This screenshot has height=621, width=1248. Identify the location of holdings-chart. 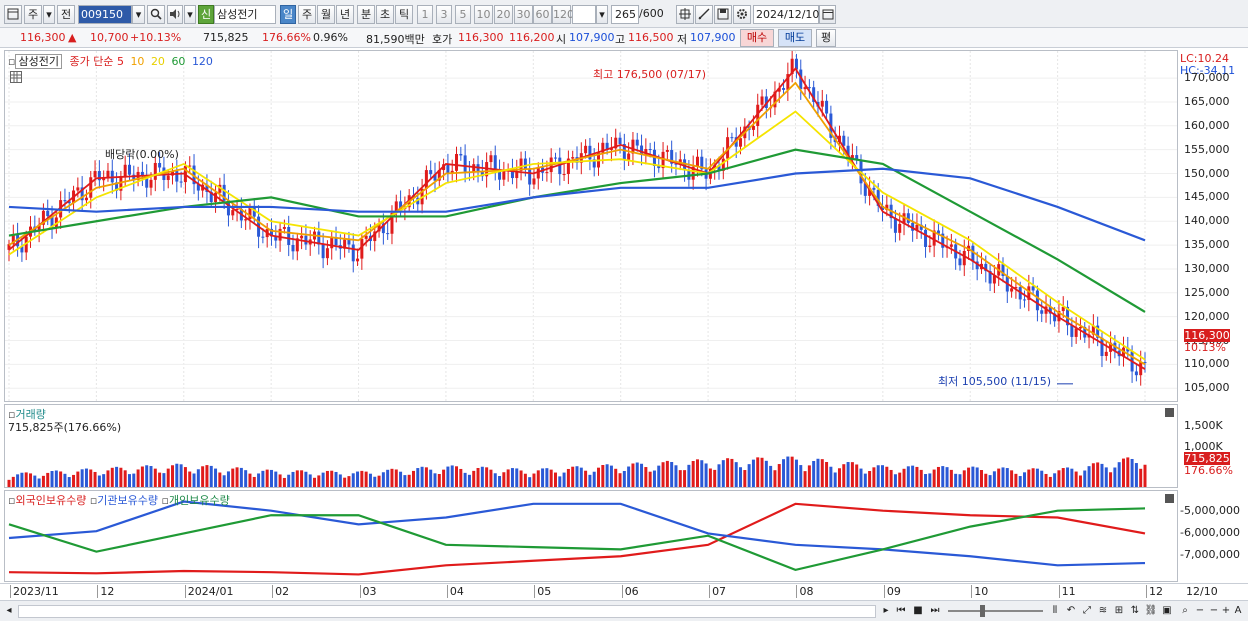
(591, 536).